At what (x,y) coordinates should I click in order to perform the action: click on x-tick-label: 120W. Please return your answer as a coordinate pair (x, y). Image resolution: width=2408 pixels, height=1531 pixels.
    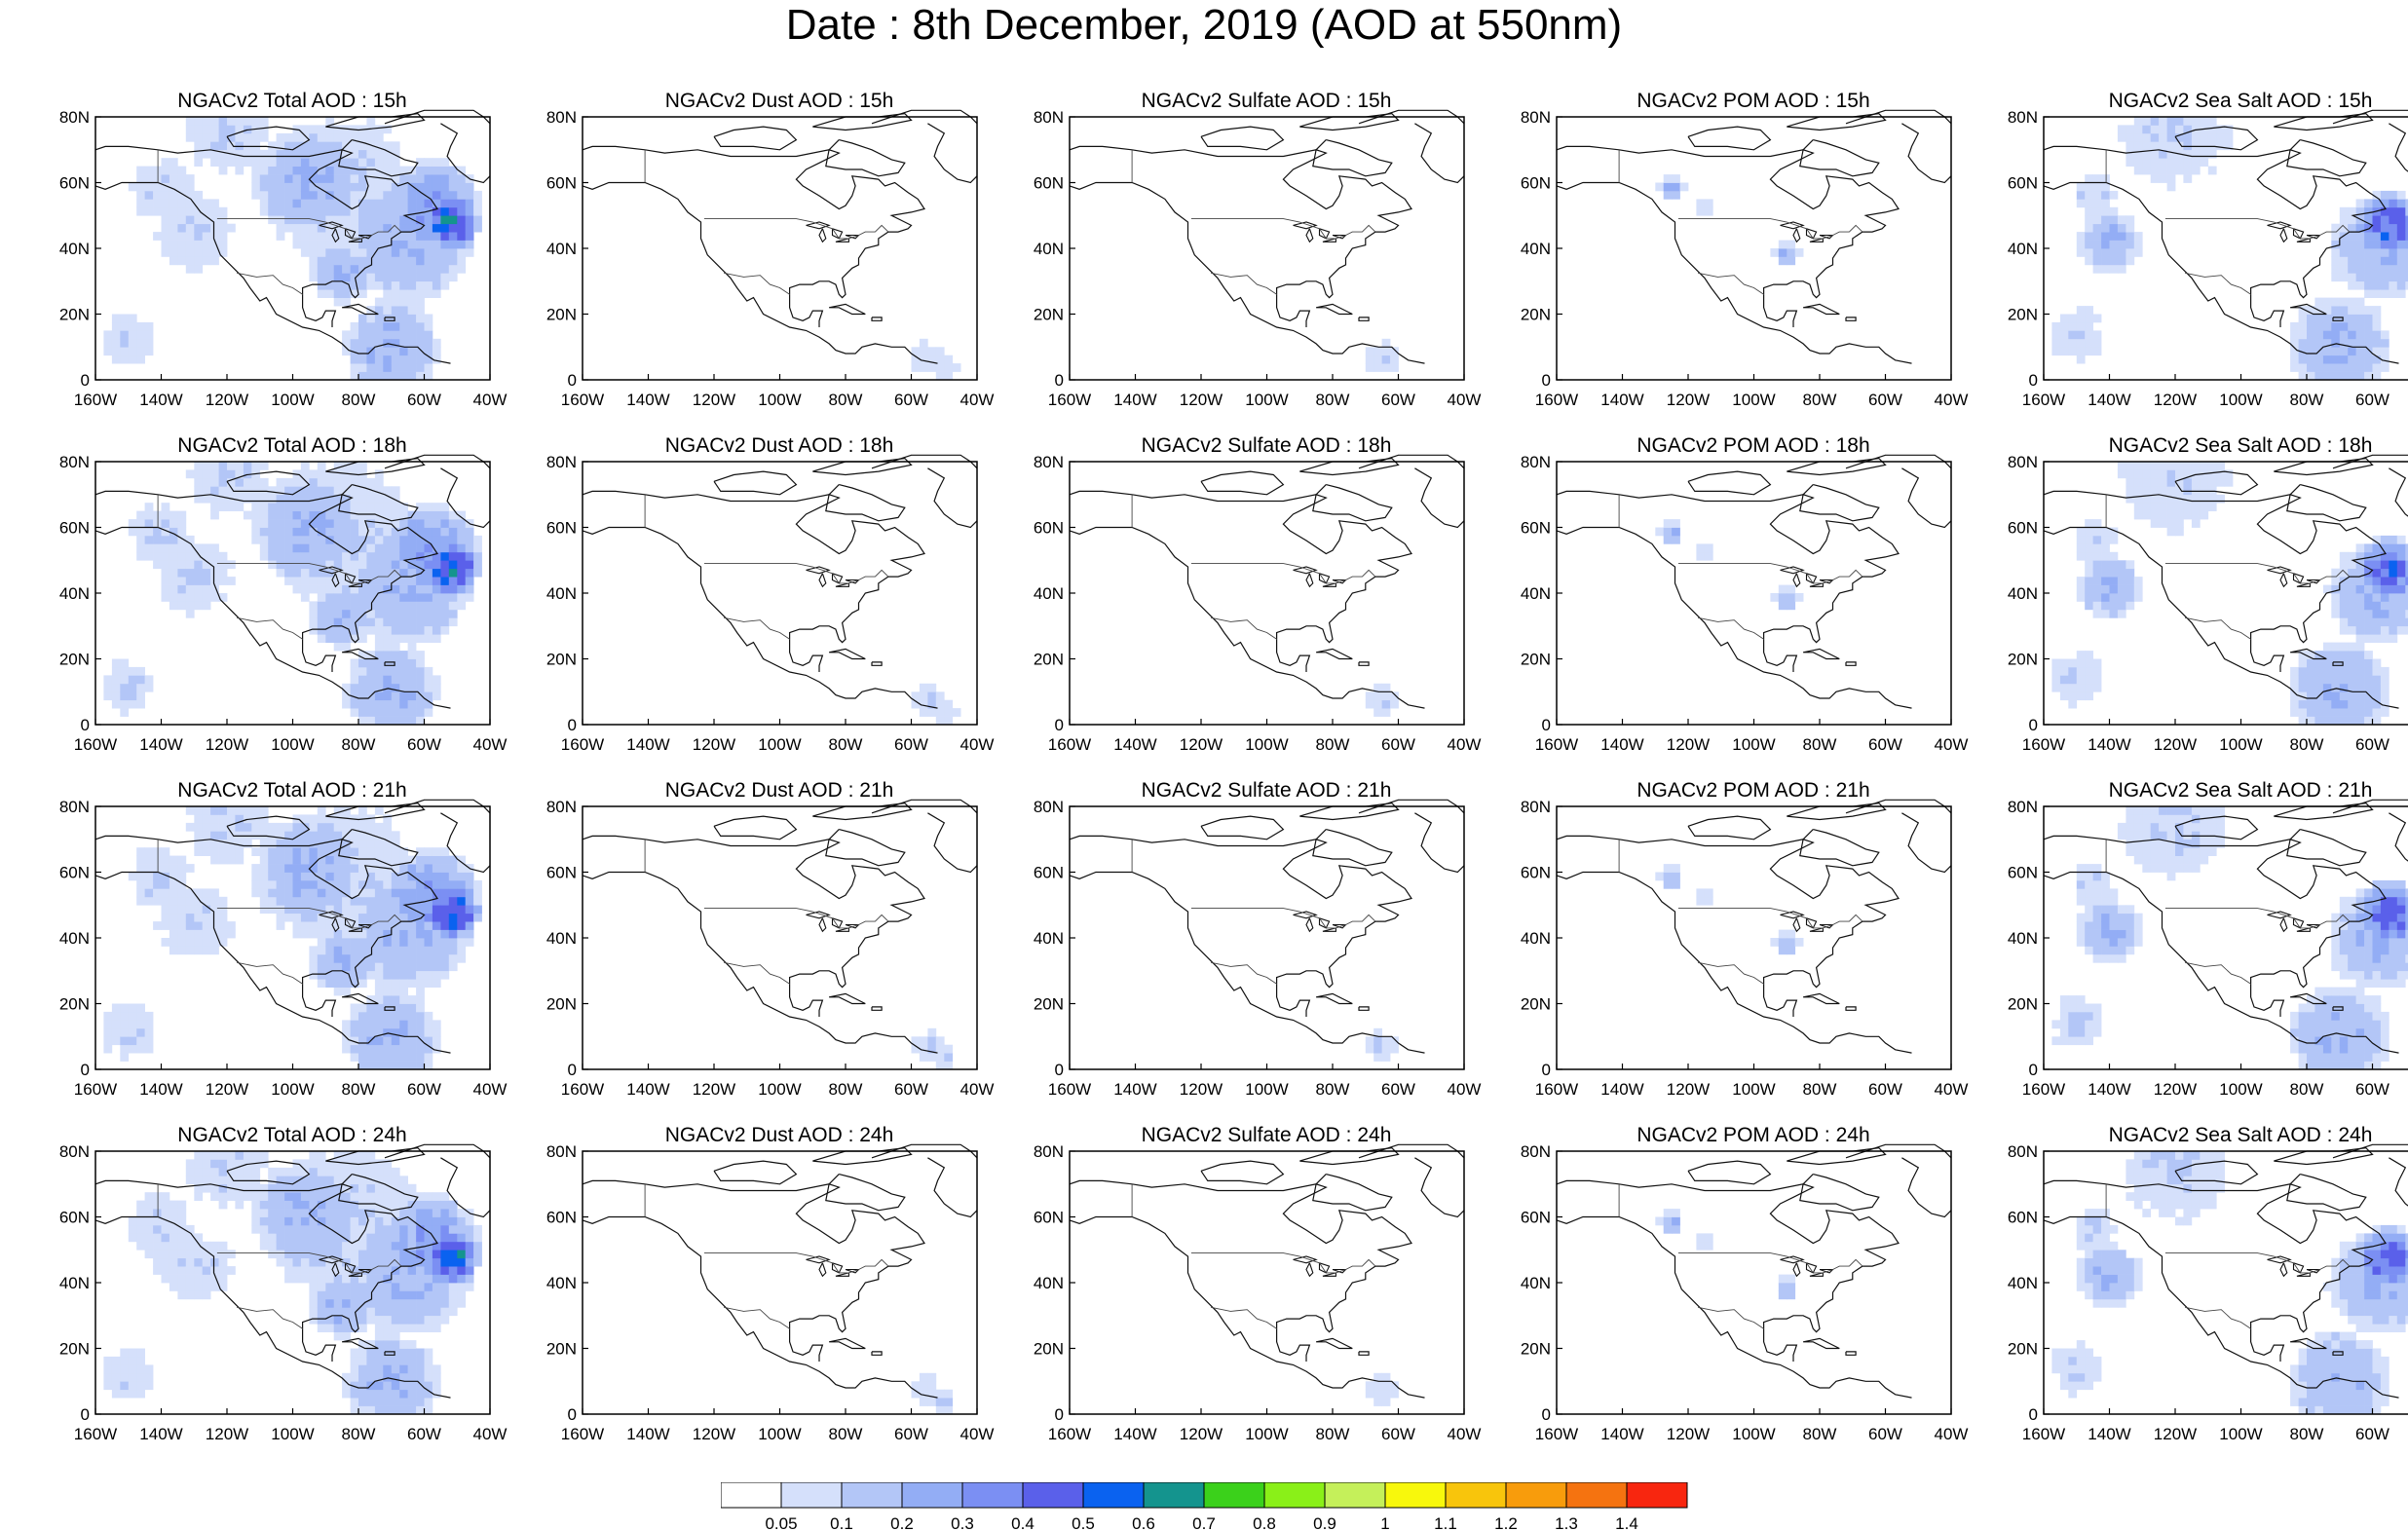
    Looking at the image, I should click on (2175, 744).